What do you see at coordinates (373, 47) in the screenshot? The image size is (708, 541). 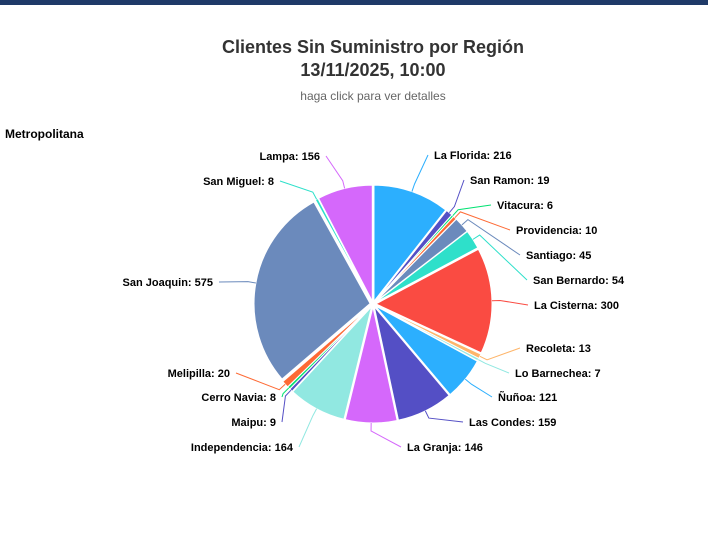 I see `chart-title: Clientes Sin Suministro por Región` at bounding box center [373, 47].